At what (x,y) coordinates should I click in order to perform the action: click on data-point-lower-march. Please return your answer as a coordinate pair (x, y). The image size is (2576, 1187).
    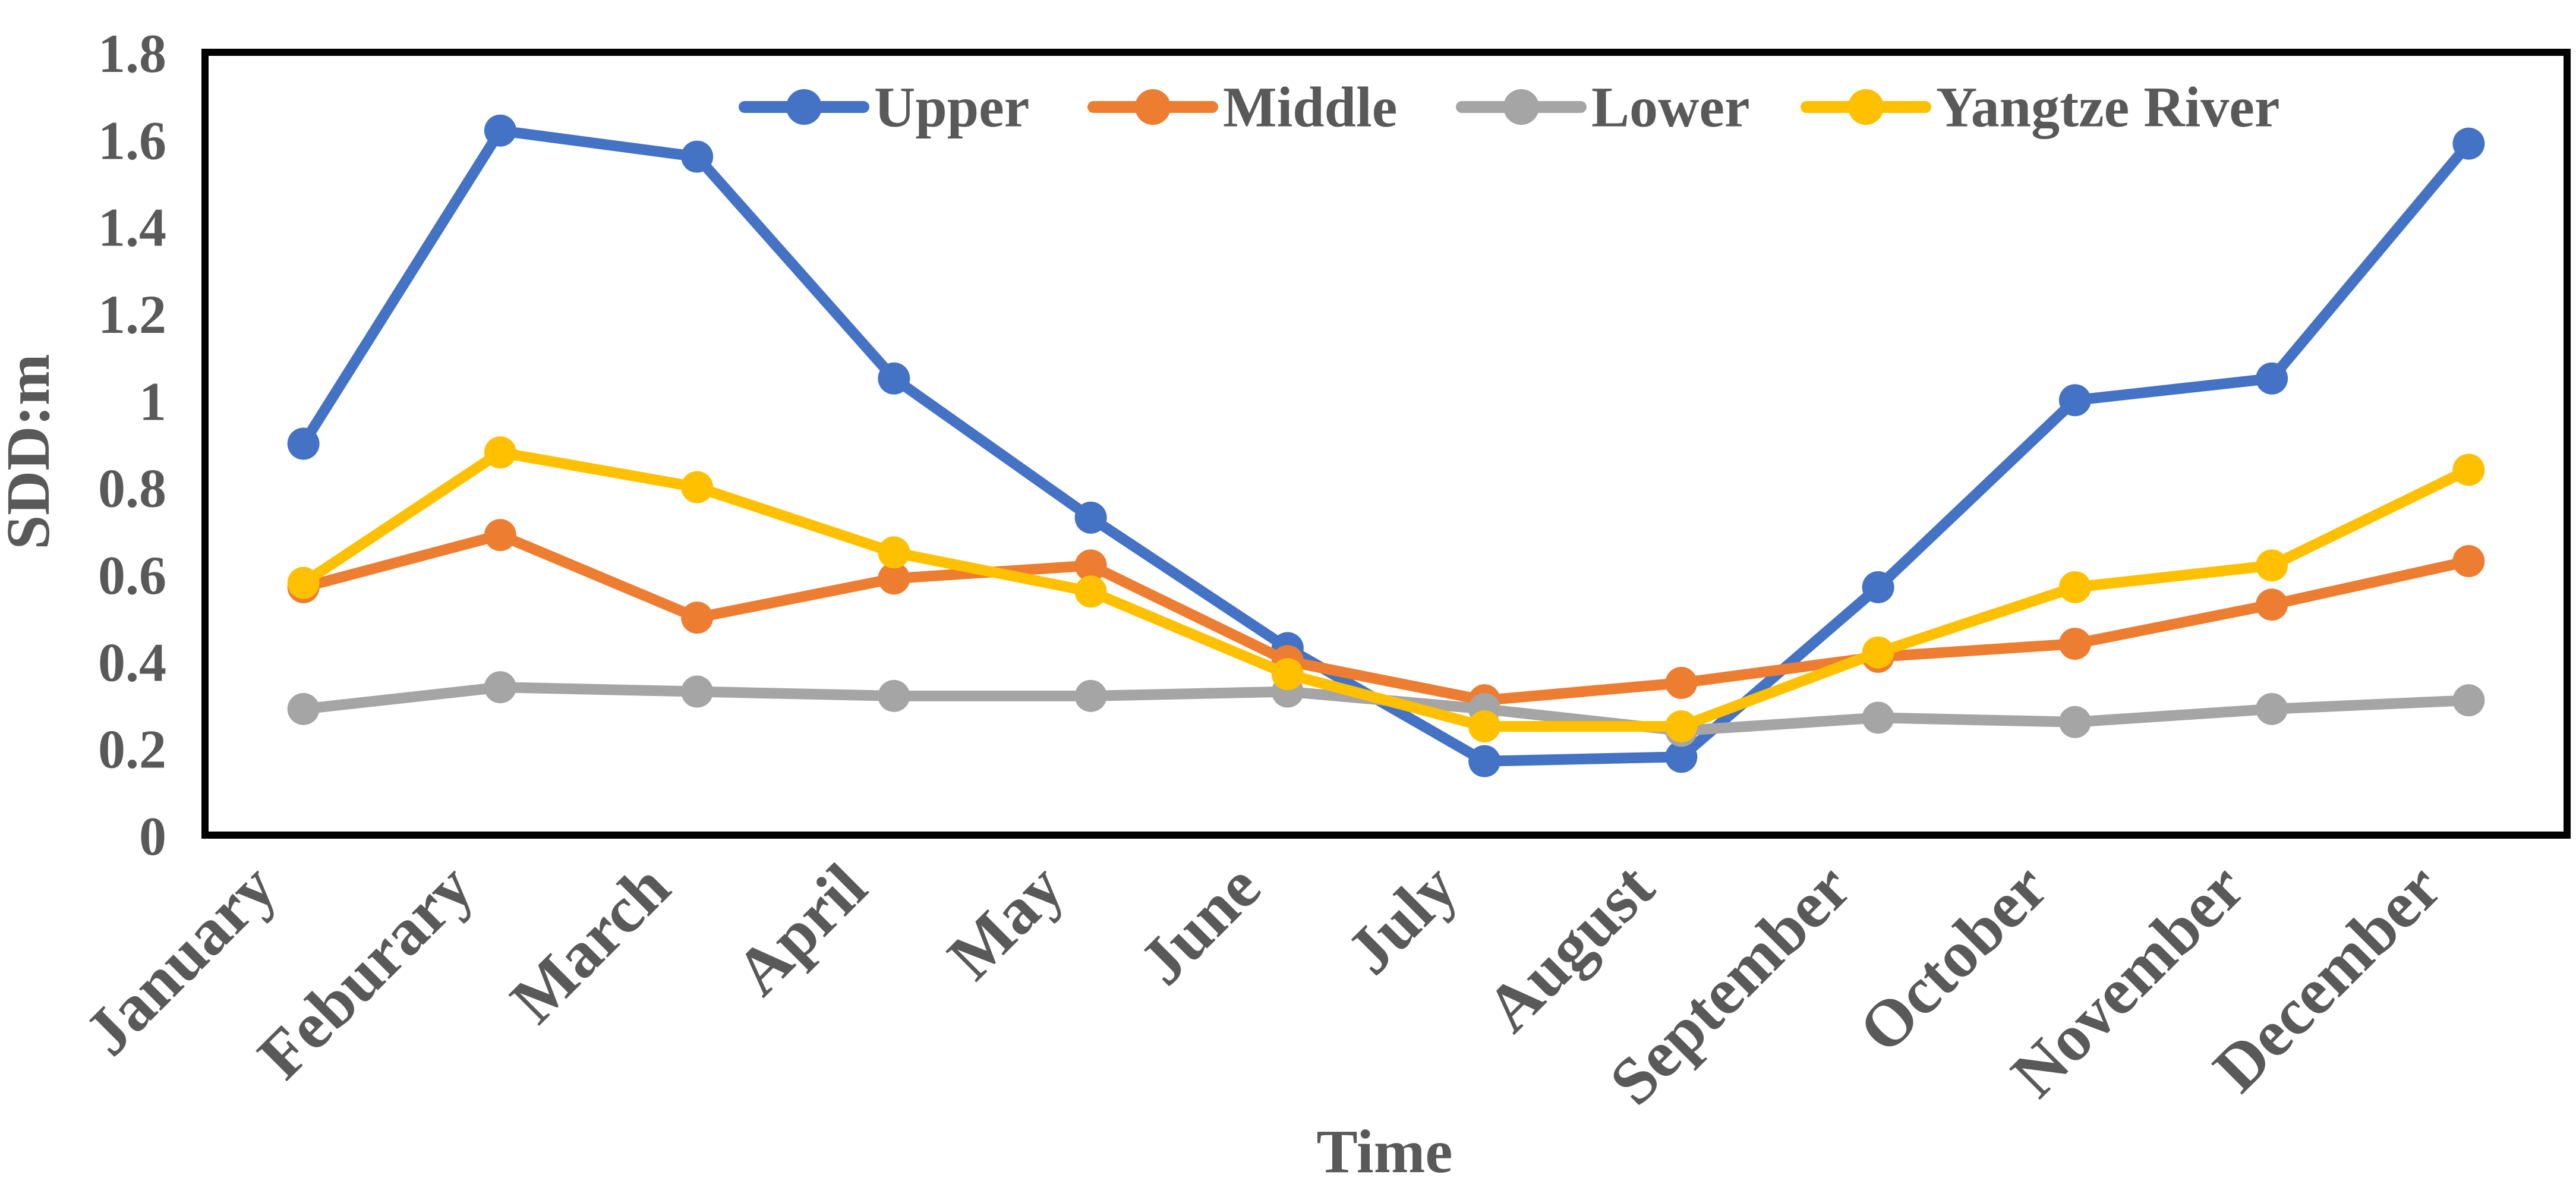
    Looking at the image, I should click on (698, 691).